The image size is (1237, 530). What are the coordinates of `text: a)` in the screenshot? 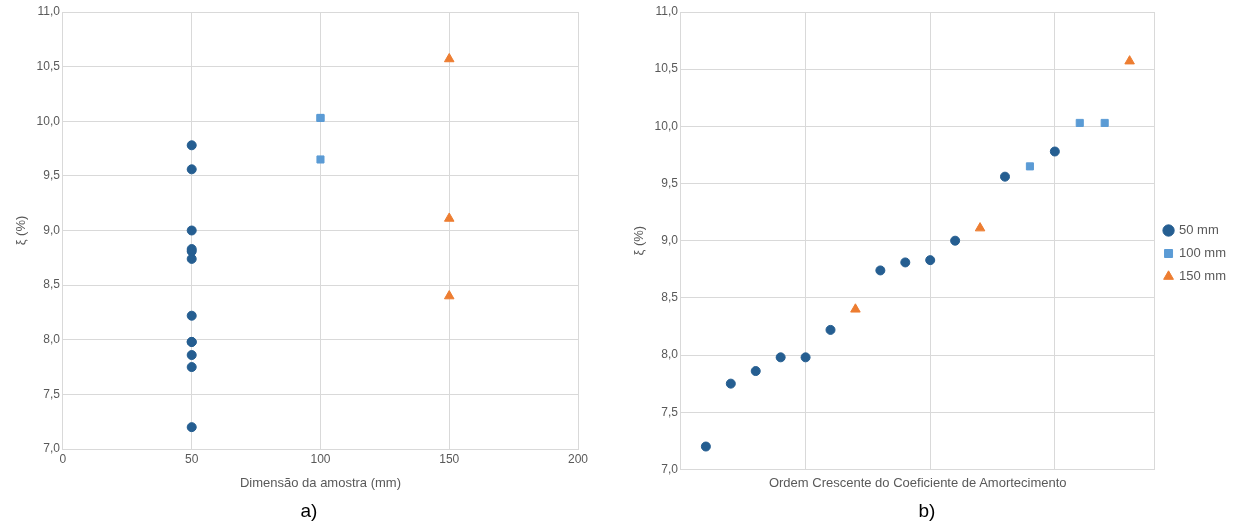 It's located at (309, 511).